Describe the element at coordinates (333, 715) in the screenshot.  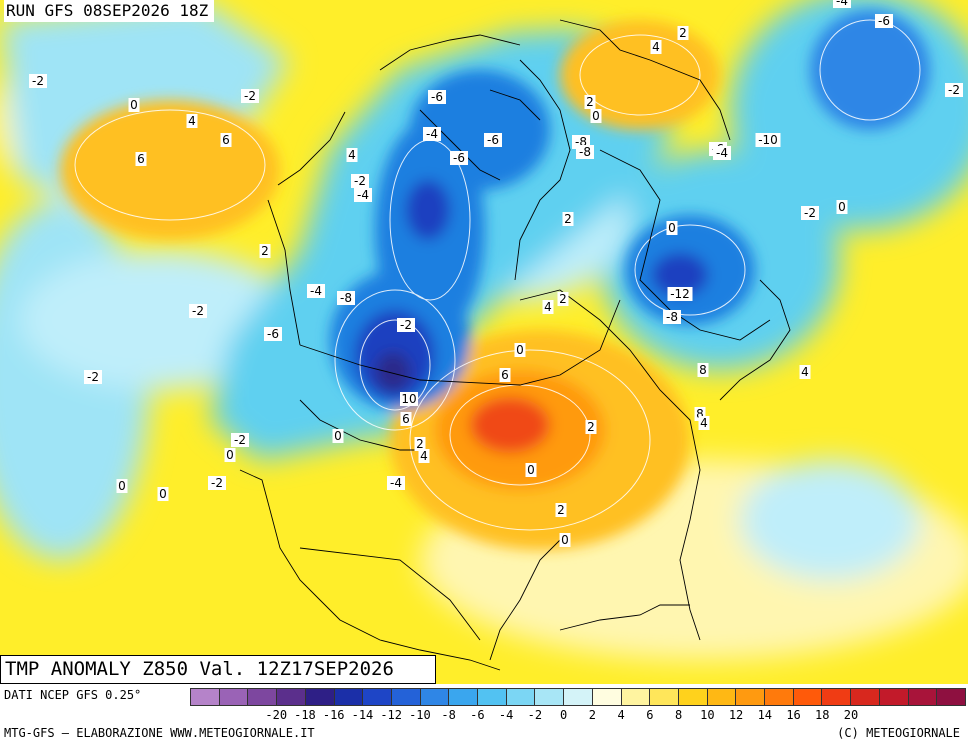
I see `legend-tick-label: -16` at that location.